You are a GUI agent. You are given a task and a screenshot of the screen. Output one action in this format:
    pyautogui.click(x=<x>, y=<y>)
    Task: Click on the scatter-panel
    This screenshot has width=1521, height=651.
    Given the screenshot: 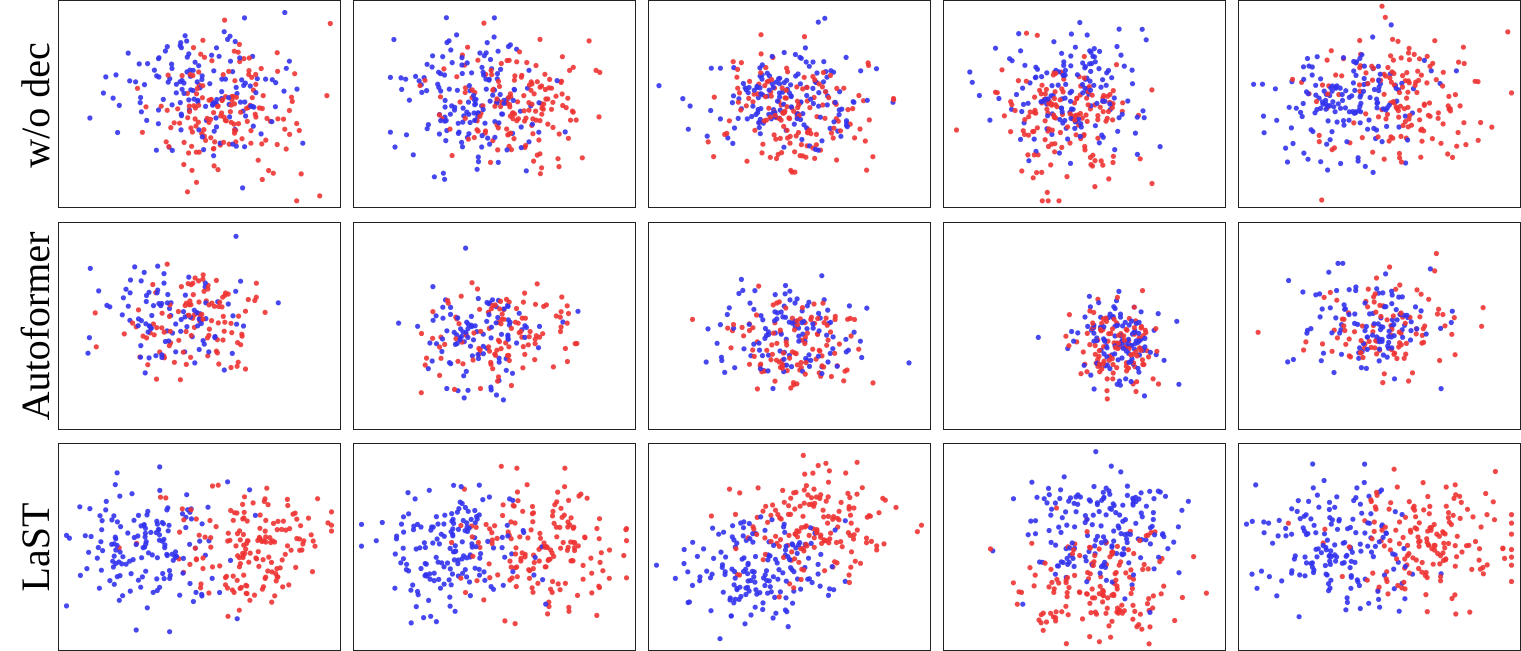 What is the action you would take?
    pyautogui.click(x=1379, y=104)
    